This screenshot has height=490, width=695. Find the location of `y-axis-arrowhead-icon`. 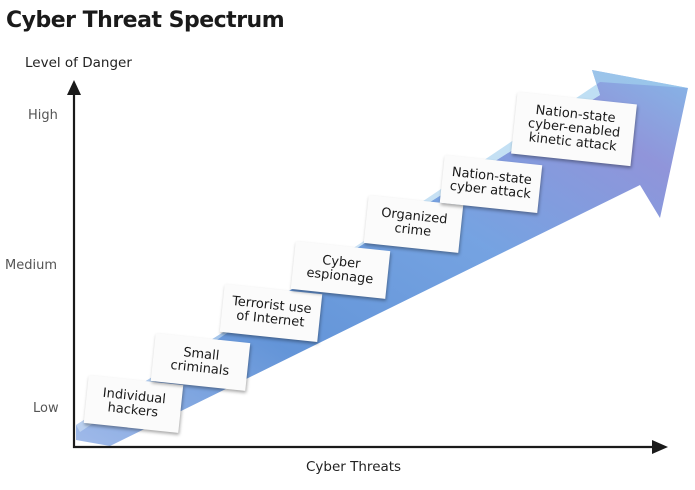

y-axis-arrowhead-icon is located at coordinates (74, 87).